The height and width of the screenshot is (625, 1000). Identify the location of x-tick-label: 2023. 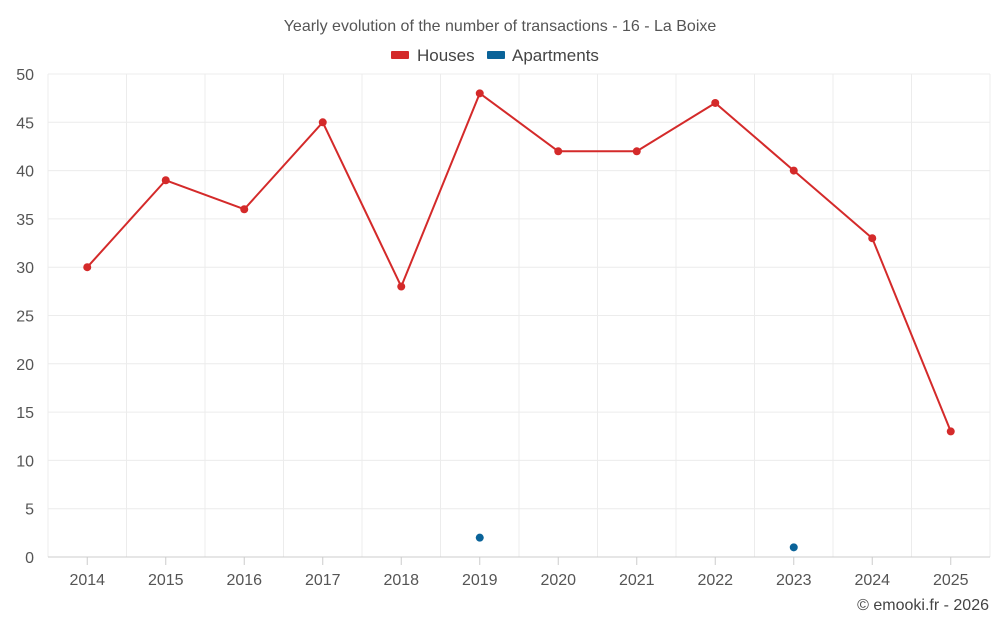
(794, 580).